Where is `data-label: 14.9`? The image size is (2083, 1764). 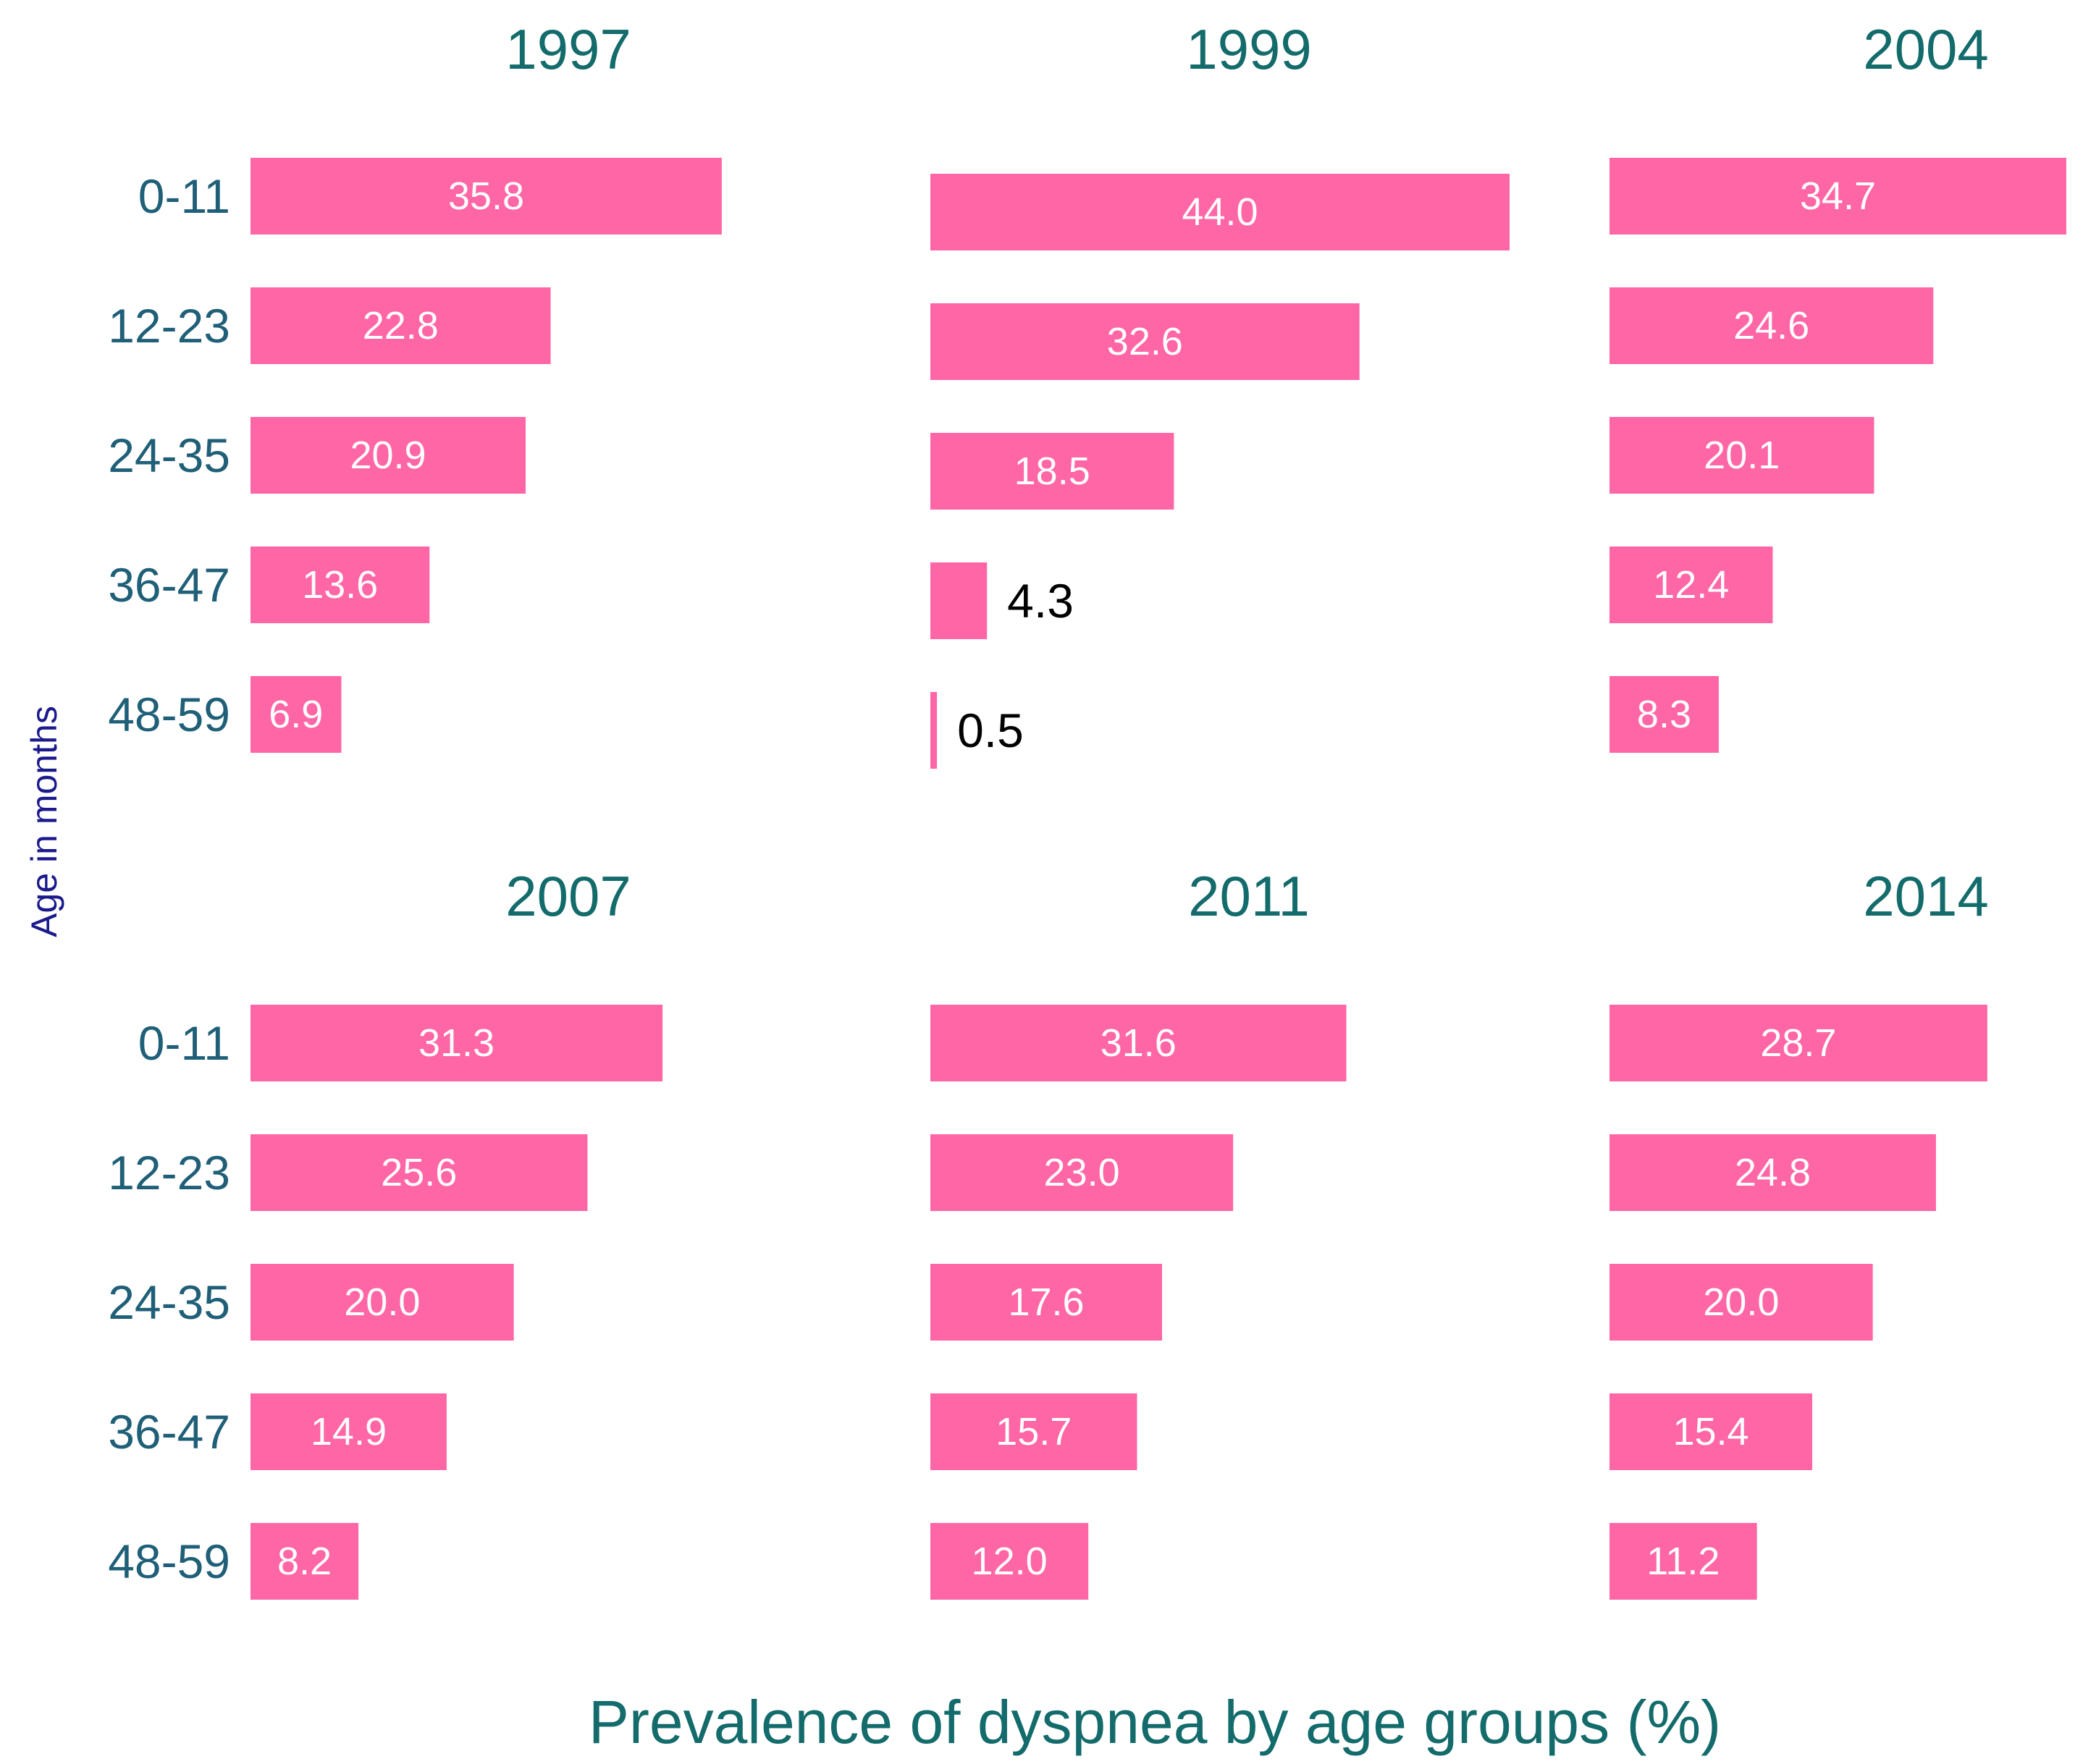 data-label: 14.9 is located at coordinates (349, 1431).